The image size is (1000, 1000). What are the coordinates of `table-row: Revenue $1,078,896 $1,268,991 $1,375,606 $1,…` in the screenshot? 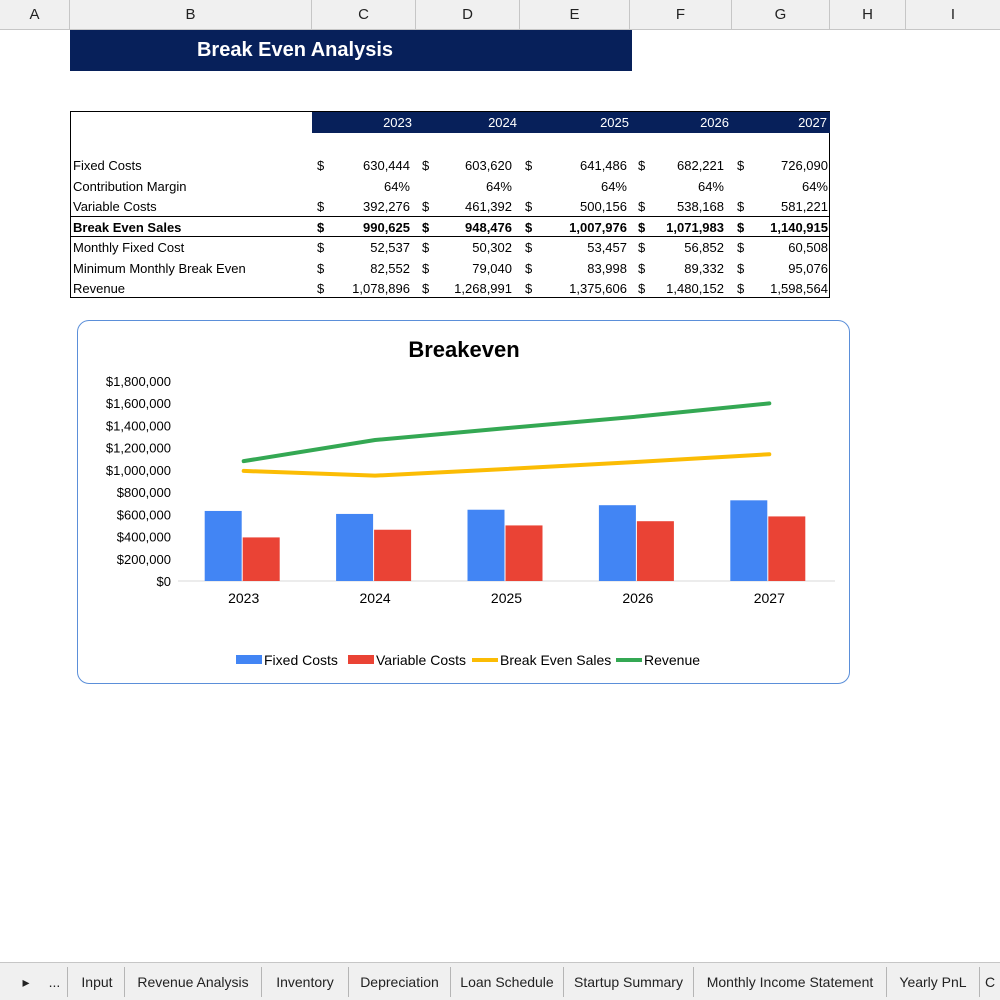 It's located at (450, 289).